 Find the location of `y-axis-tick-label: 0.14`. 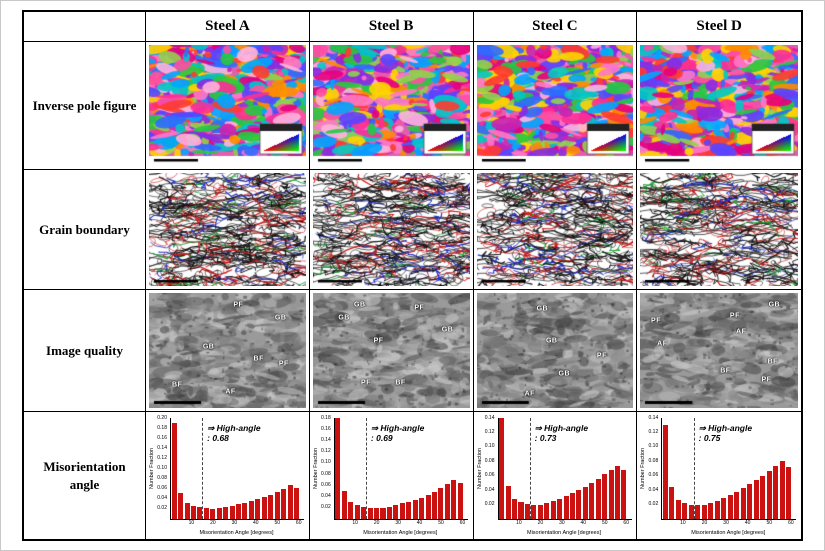

y-axis-tick-label: 0.14 is located at coordinates (162, 447).